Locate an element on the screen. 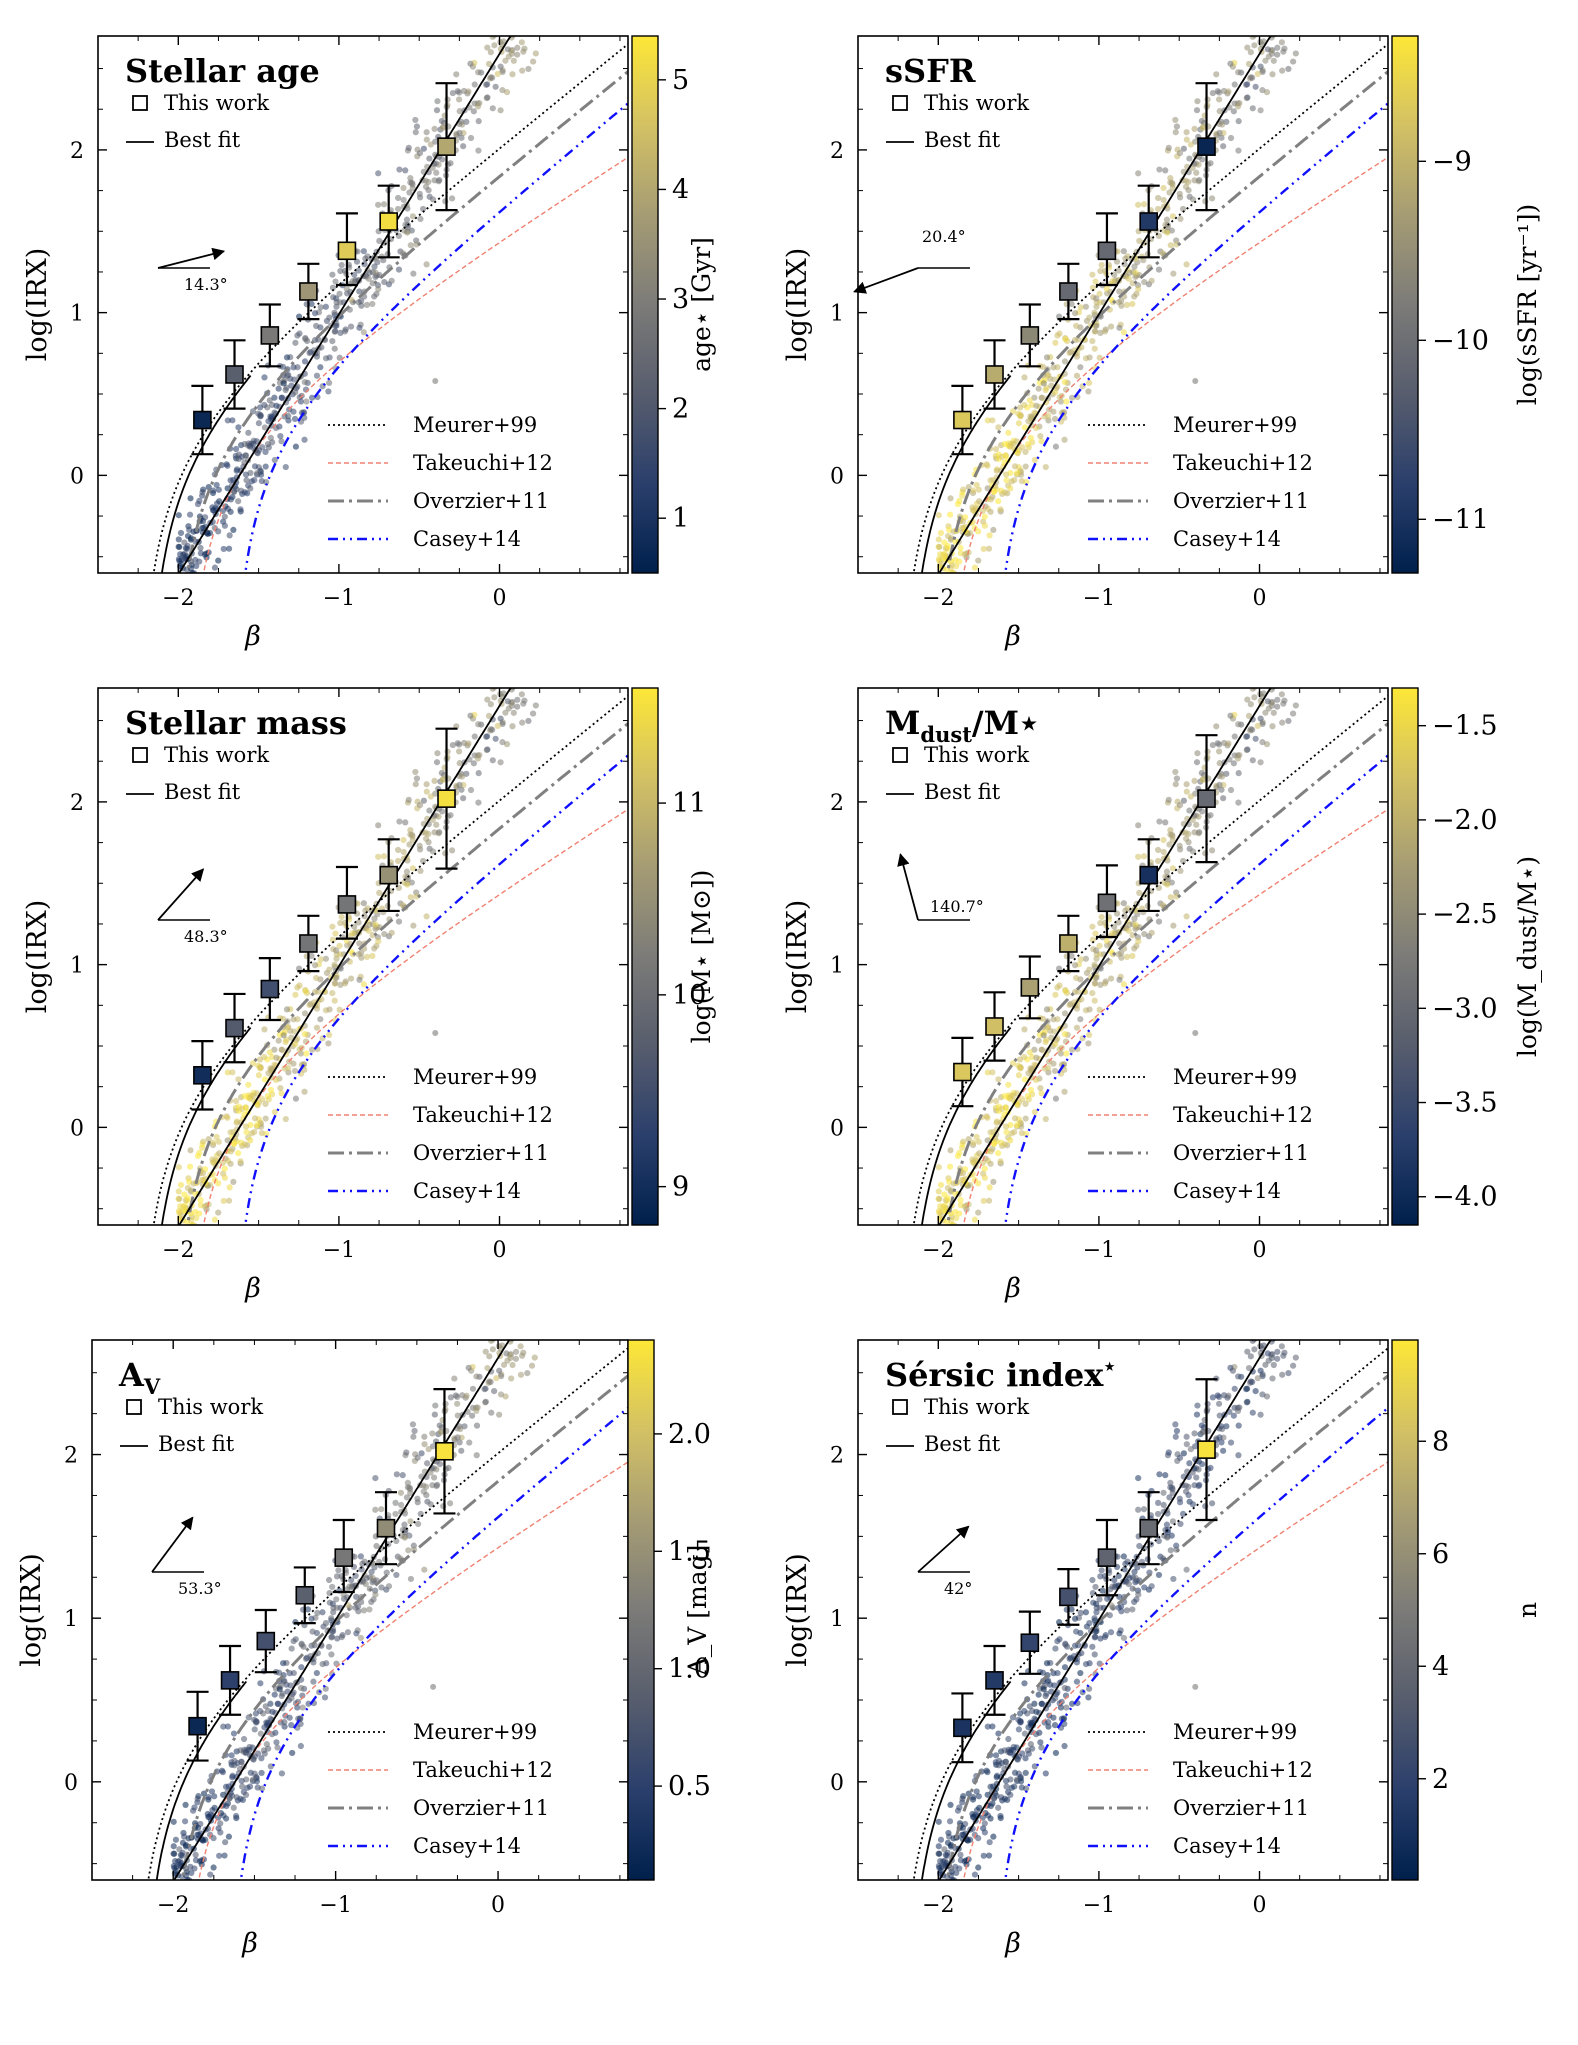  arrow-angle-label: 14.3° is located at coordinates (206, 284).